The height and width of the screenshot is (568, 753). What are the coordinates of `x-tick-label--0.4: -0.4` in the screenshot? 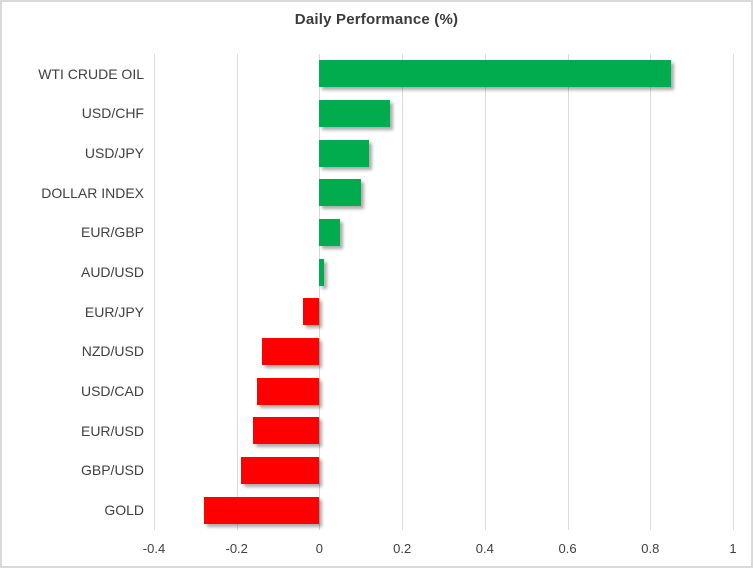 It's located at (154, 548).